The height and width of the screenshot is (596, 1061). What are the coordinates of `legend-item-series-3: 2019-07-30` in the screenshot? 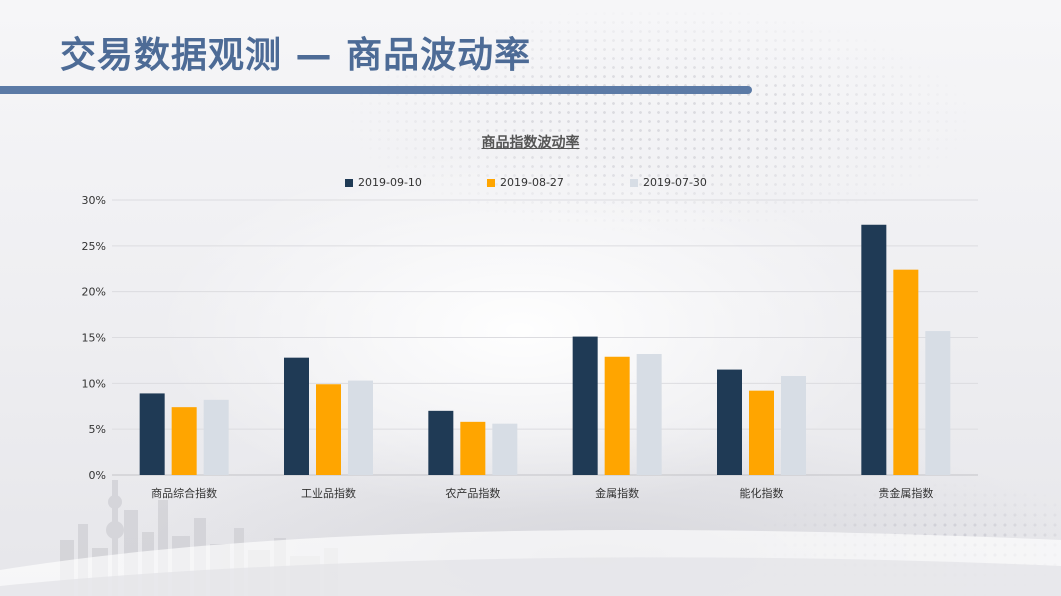 It's located at (668, 182).